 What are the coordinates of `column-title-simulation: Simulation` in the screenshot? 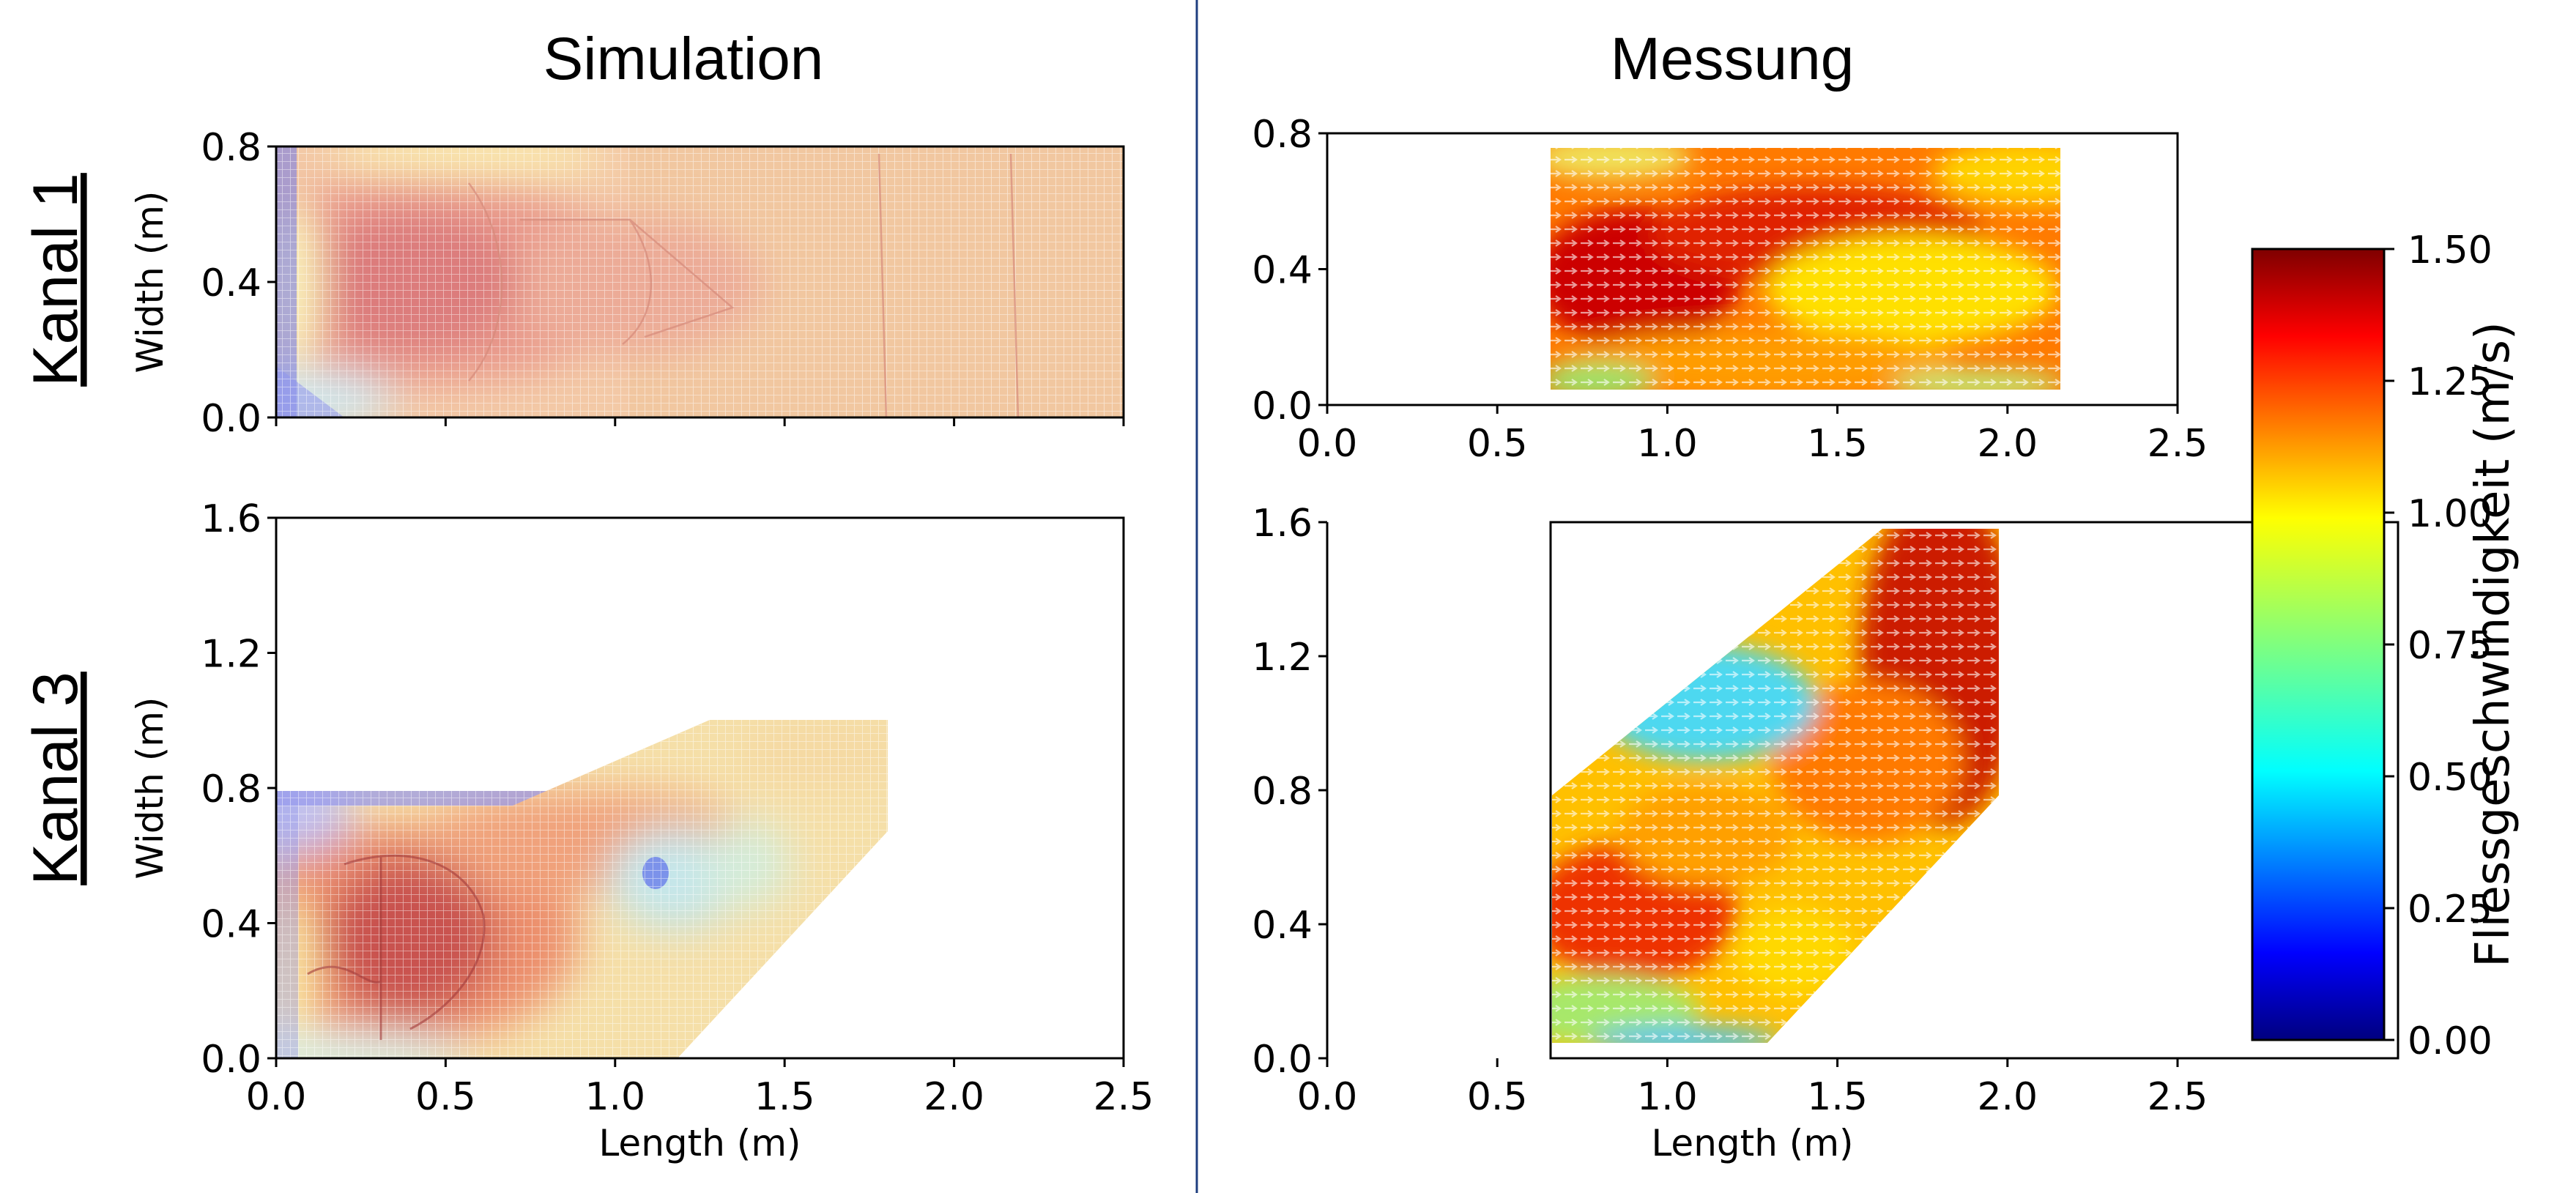 It's located at (683, 59).